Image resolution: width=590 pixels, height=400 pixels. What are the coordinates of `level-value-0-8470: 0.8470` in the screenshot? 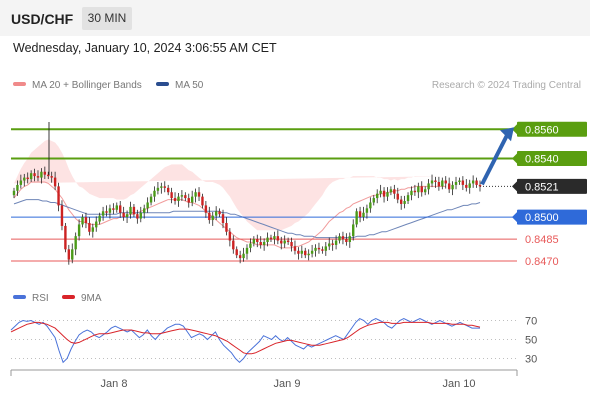 It's located at (542, 262).